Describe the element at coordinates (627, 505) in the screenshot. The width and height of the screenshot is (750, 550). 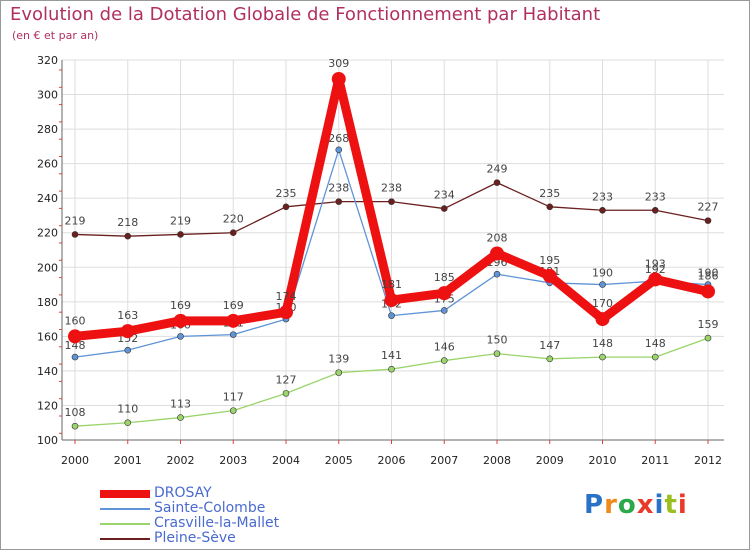
I see `logo-letter: o` at that location.